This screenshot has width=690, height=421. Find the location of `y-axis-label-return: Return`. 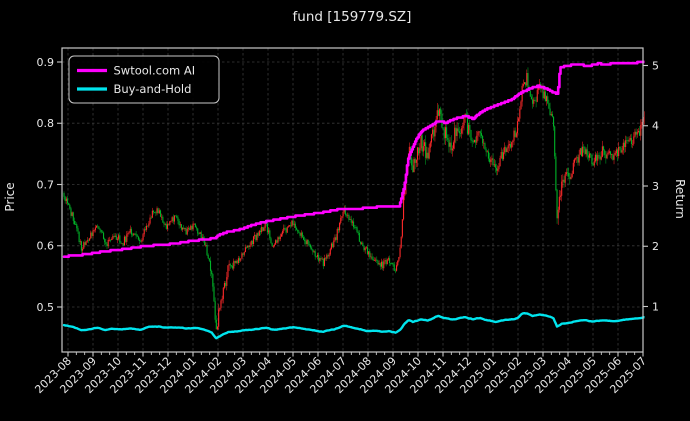

y-axis-label-return: Return is located at coordinates (680, 199).